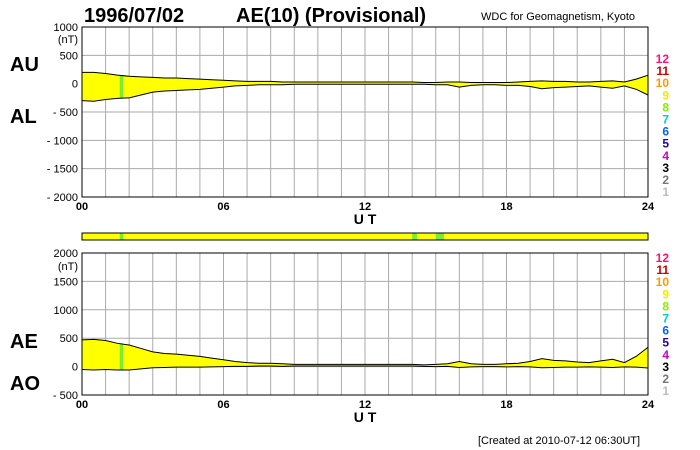 This screenshot has width=700, height=450. Describe the element at coordinates (365, 77) in the screenshot. I see `series-line-au` at that location.